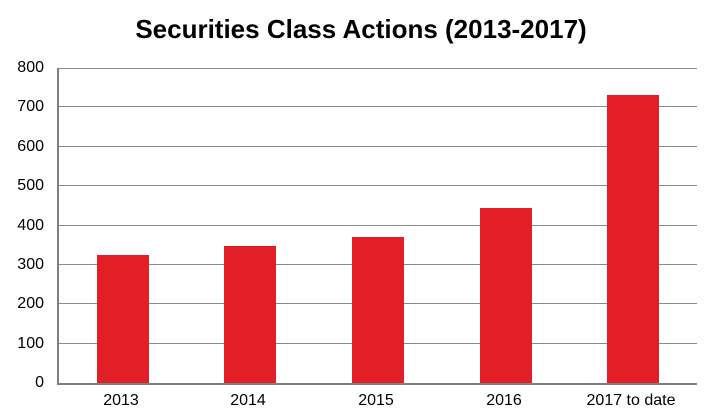  Describe the element at coordinates (506, 295) in the screenshot. I see `bar-2016` at that location.